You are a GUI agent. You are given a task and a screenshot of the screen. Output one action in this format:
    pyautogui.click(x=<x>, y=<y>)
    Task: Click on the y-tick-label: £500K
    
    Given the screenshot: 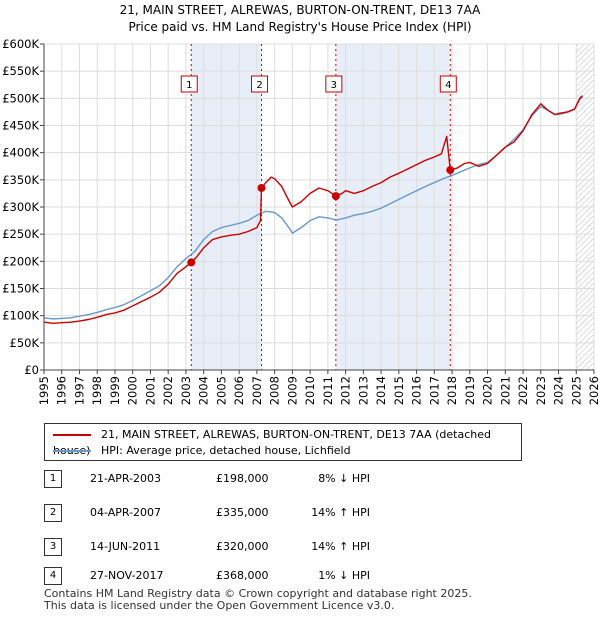 What is the action you would take?
    pyautogui.click(x=20, y=98)
    